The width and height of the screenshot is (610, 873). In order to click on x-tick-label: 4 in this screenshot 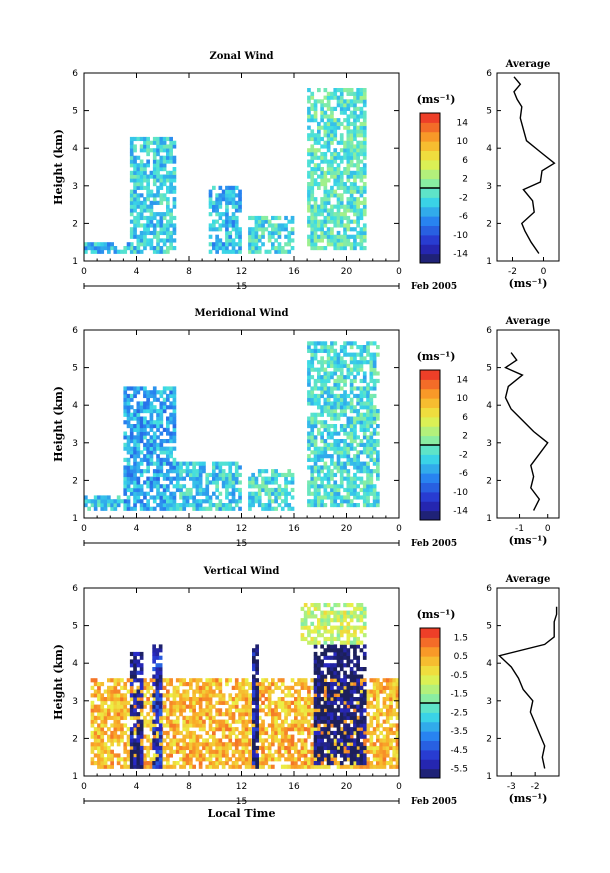, I will do `click(137, 272)`.